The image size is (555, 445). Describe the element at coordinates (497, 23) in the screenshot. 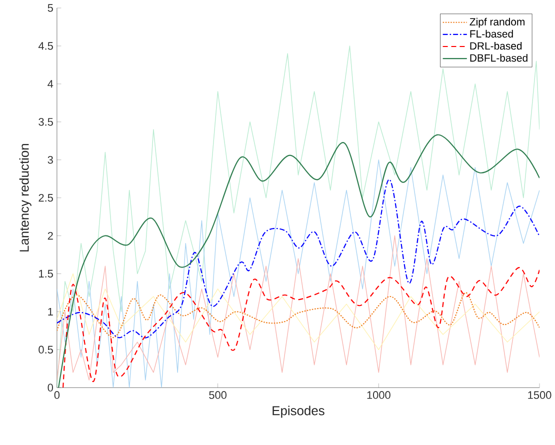

I see `legend-label: Zipf random` at that location.